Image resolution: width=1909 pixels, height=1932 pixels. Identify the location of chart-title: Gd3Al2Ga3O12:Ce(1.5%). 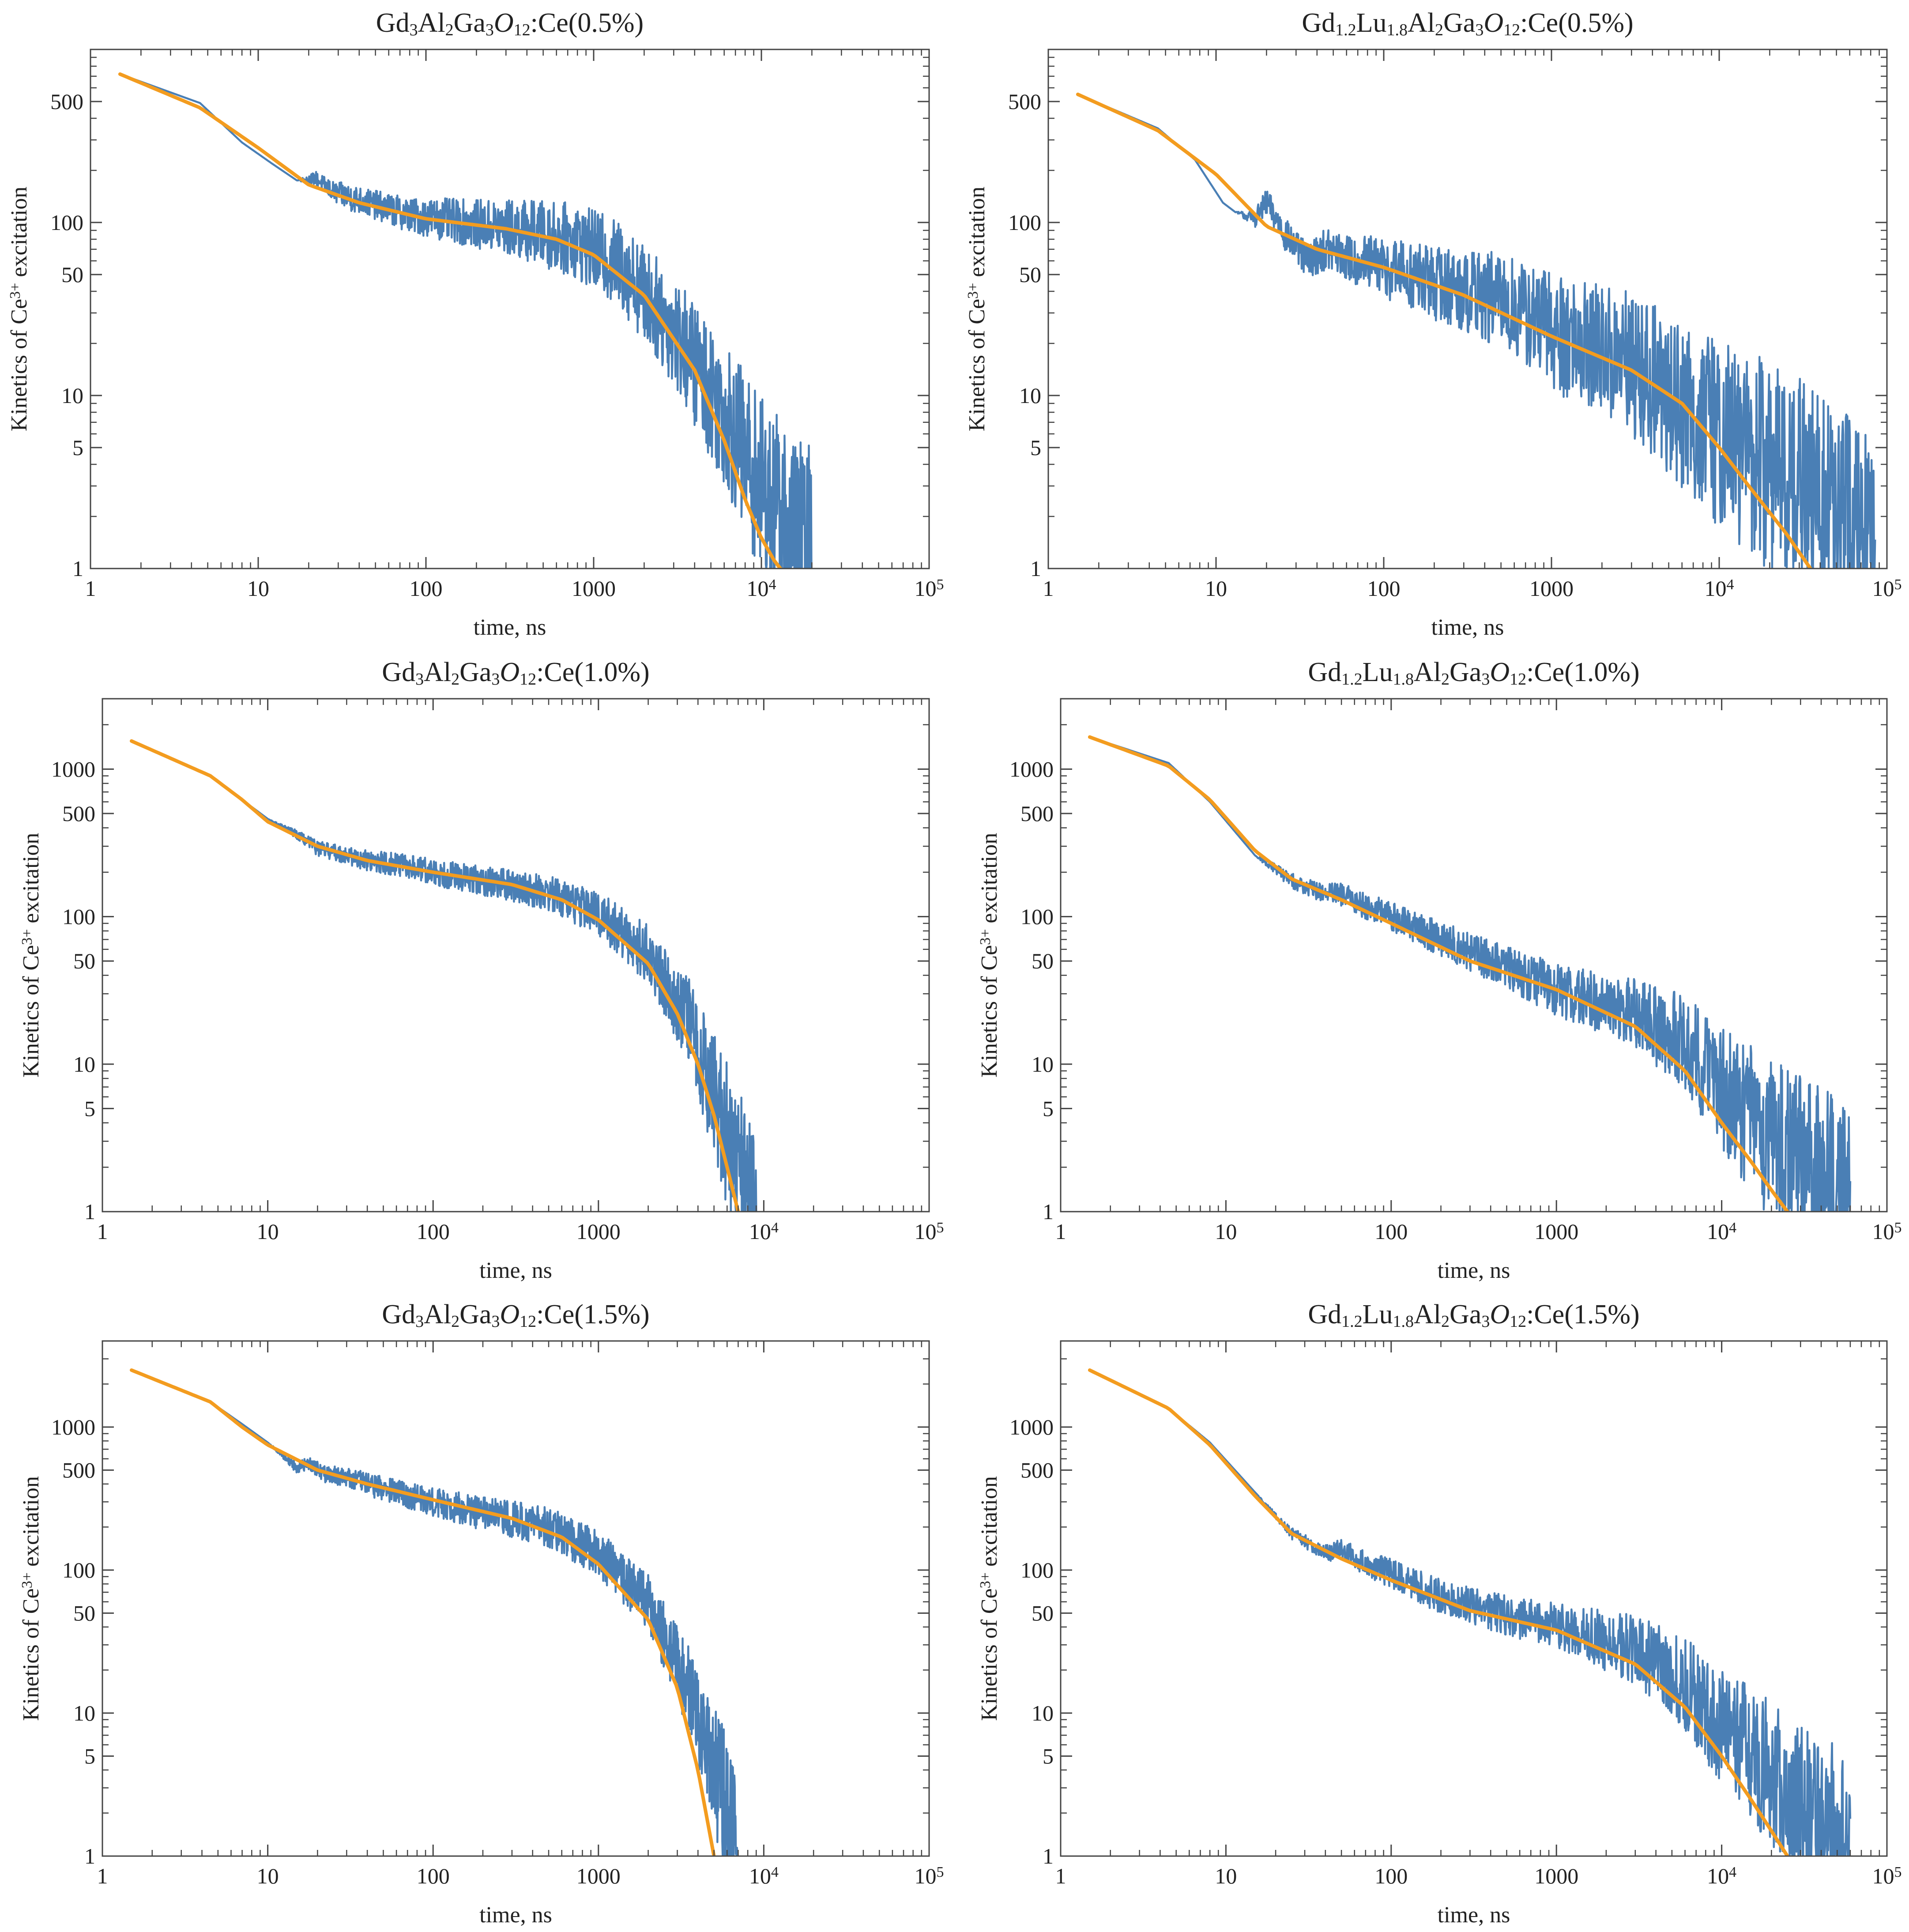
(515, 1315).